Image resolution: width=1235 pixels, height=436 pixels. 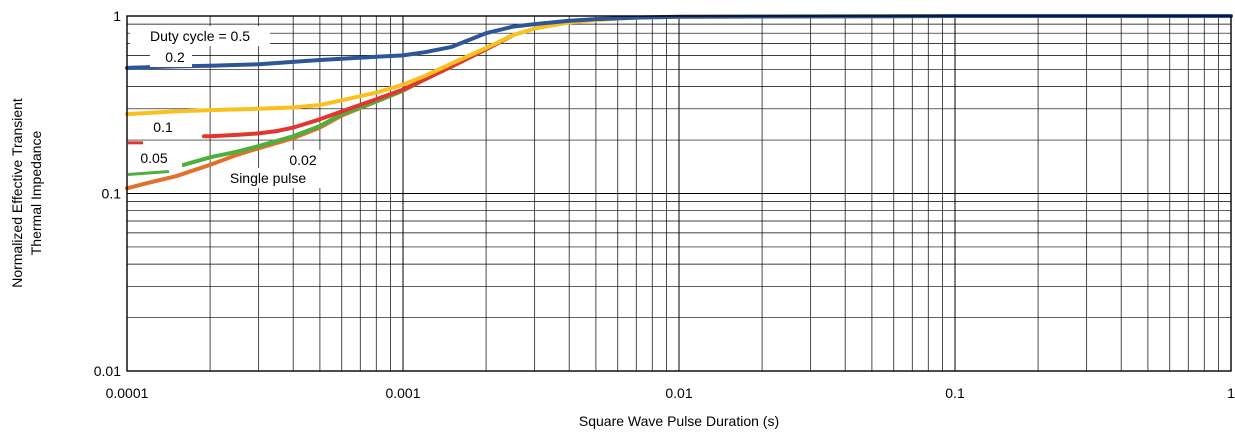 I want to click on x-tick-label: 0.001, so click(x=402, y=393).